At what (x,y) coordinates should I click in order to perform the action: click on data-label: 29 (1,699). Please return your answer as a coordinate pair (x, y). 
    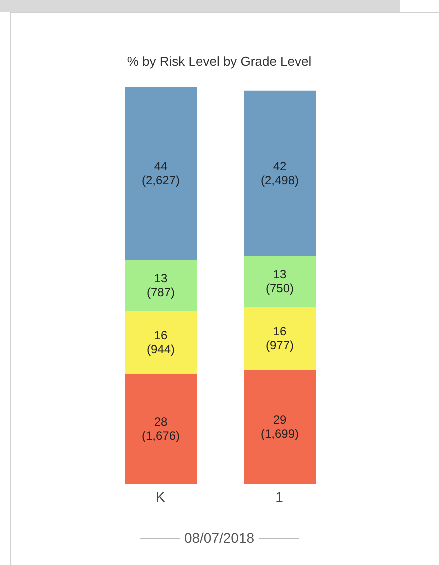
    Looking at the image, I should click on (280, 427).